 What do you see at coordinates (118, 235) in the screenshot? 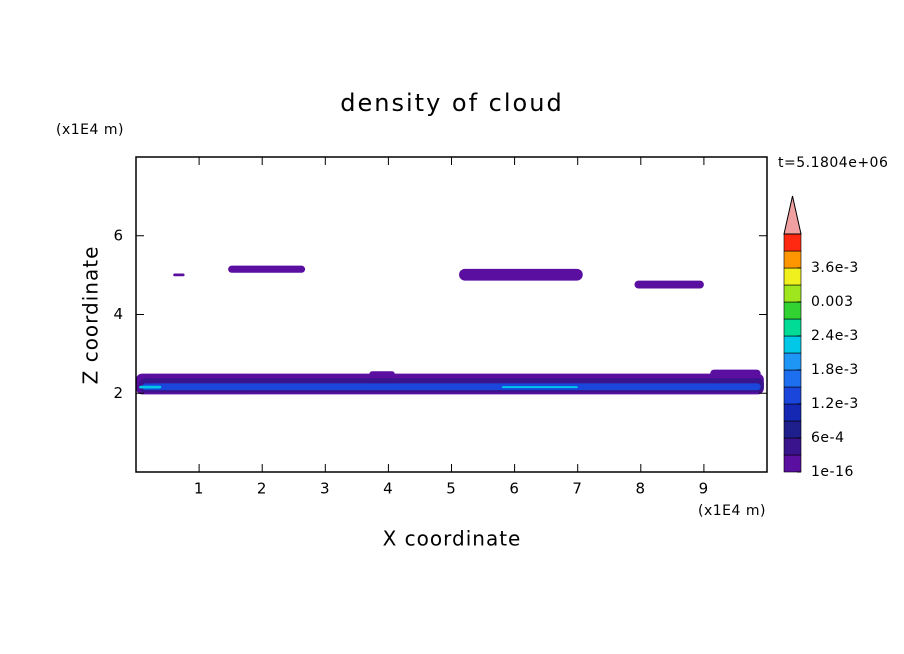
I see `y-tick-label: 6` at bounding box center [118, 235].